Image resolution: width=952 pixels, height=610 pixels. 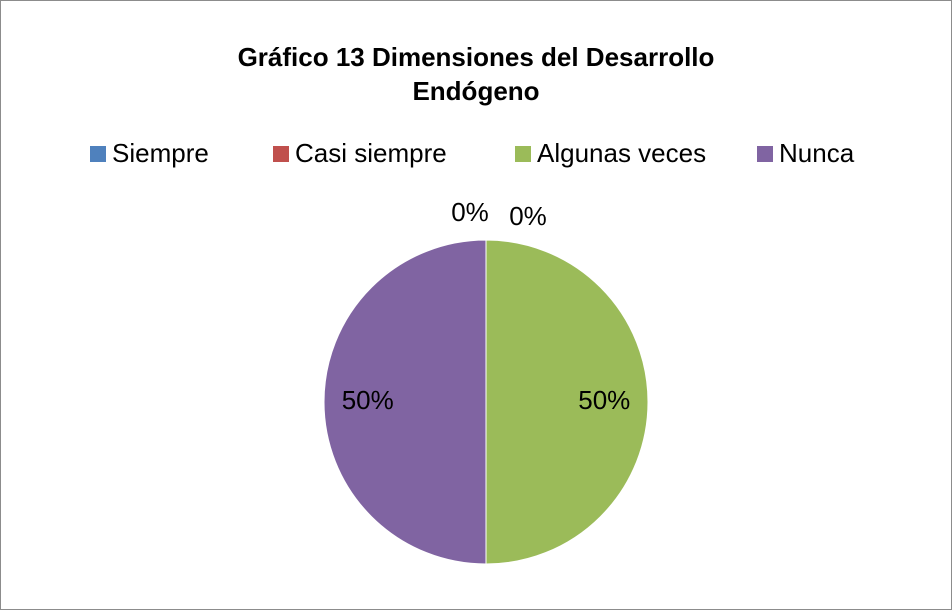 I want to click on legend-label: Casi siempre, so click(x=371, y=153).